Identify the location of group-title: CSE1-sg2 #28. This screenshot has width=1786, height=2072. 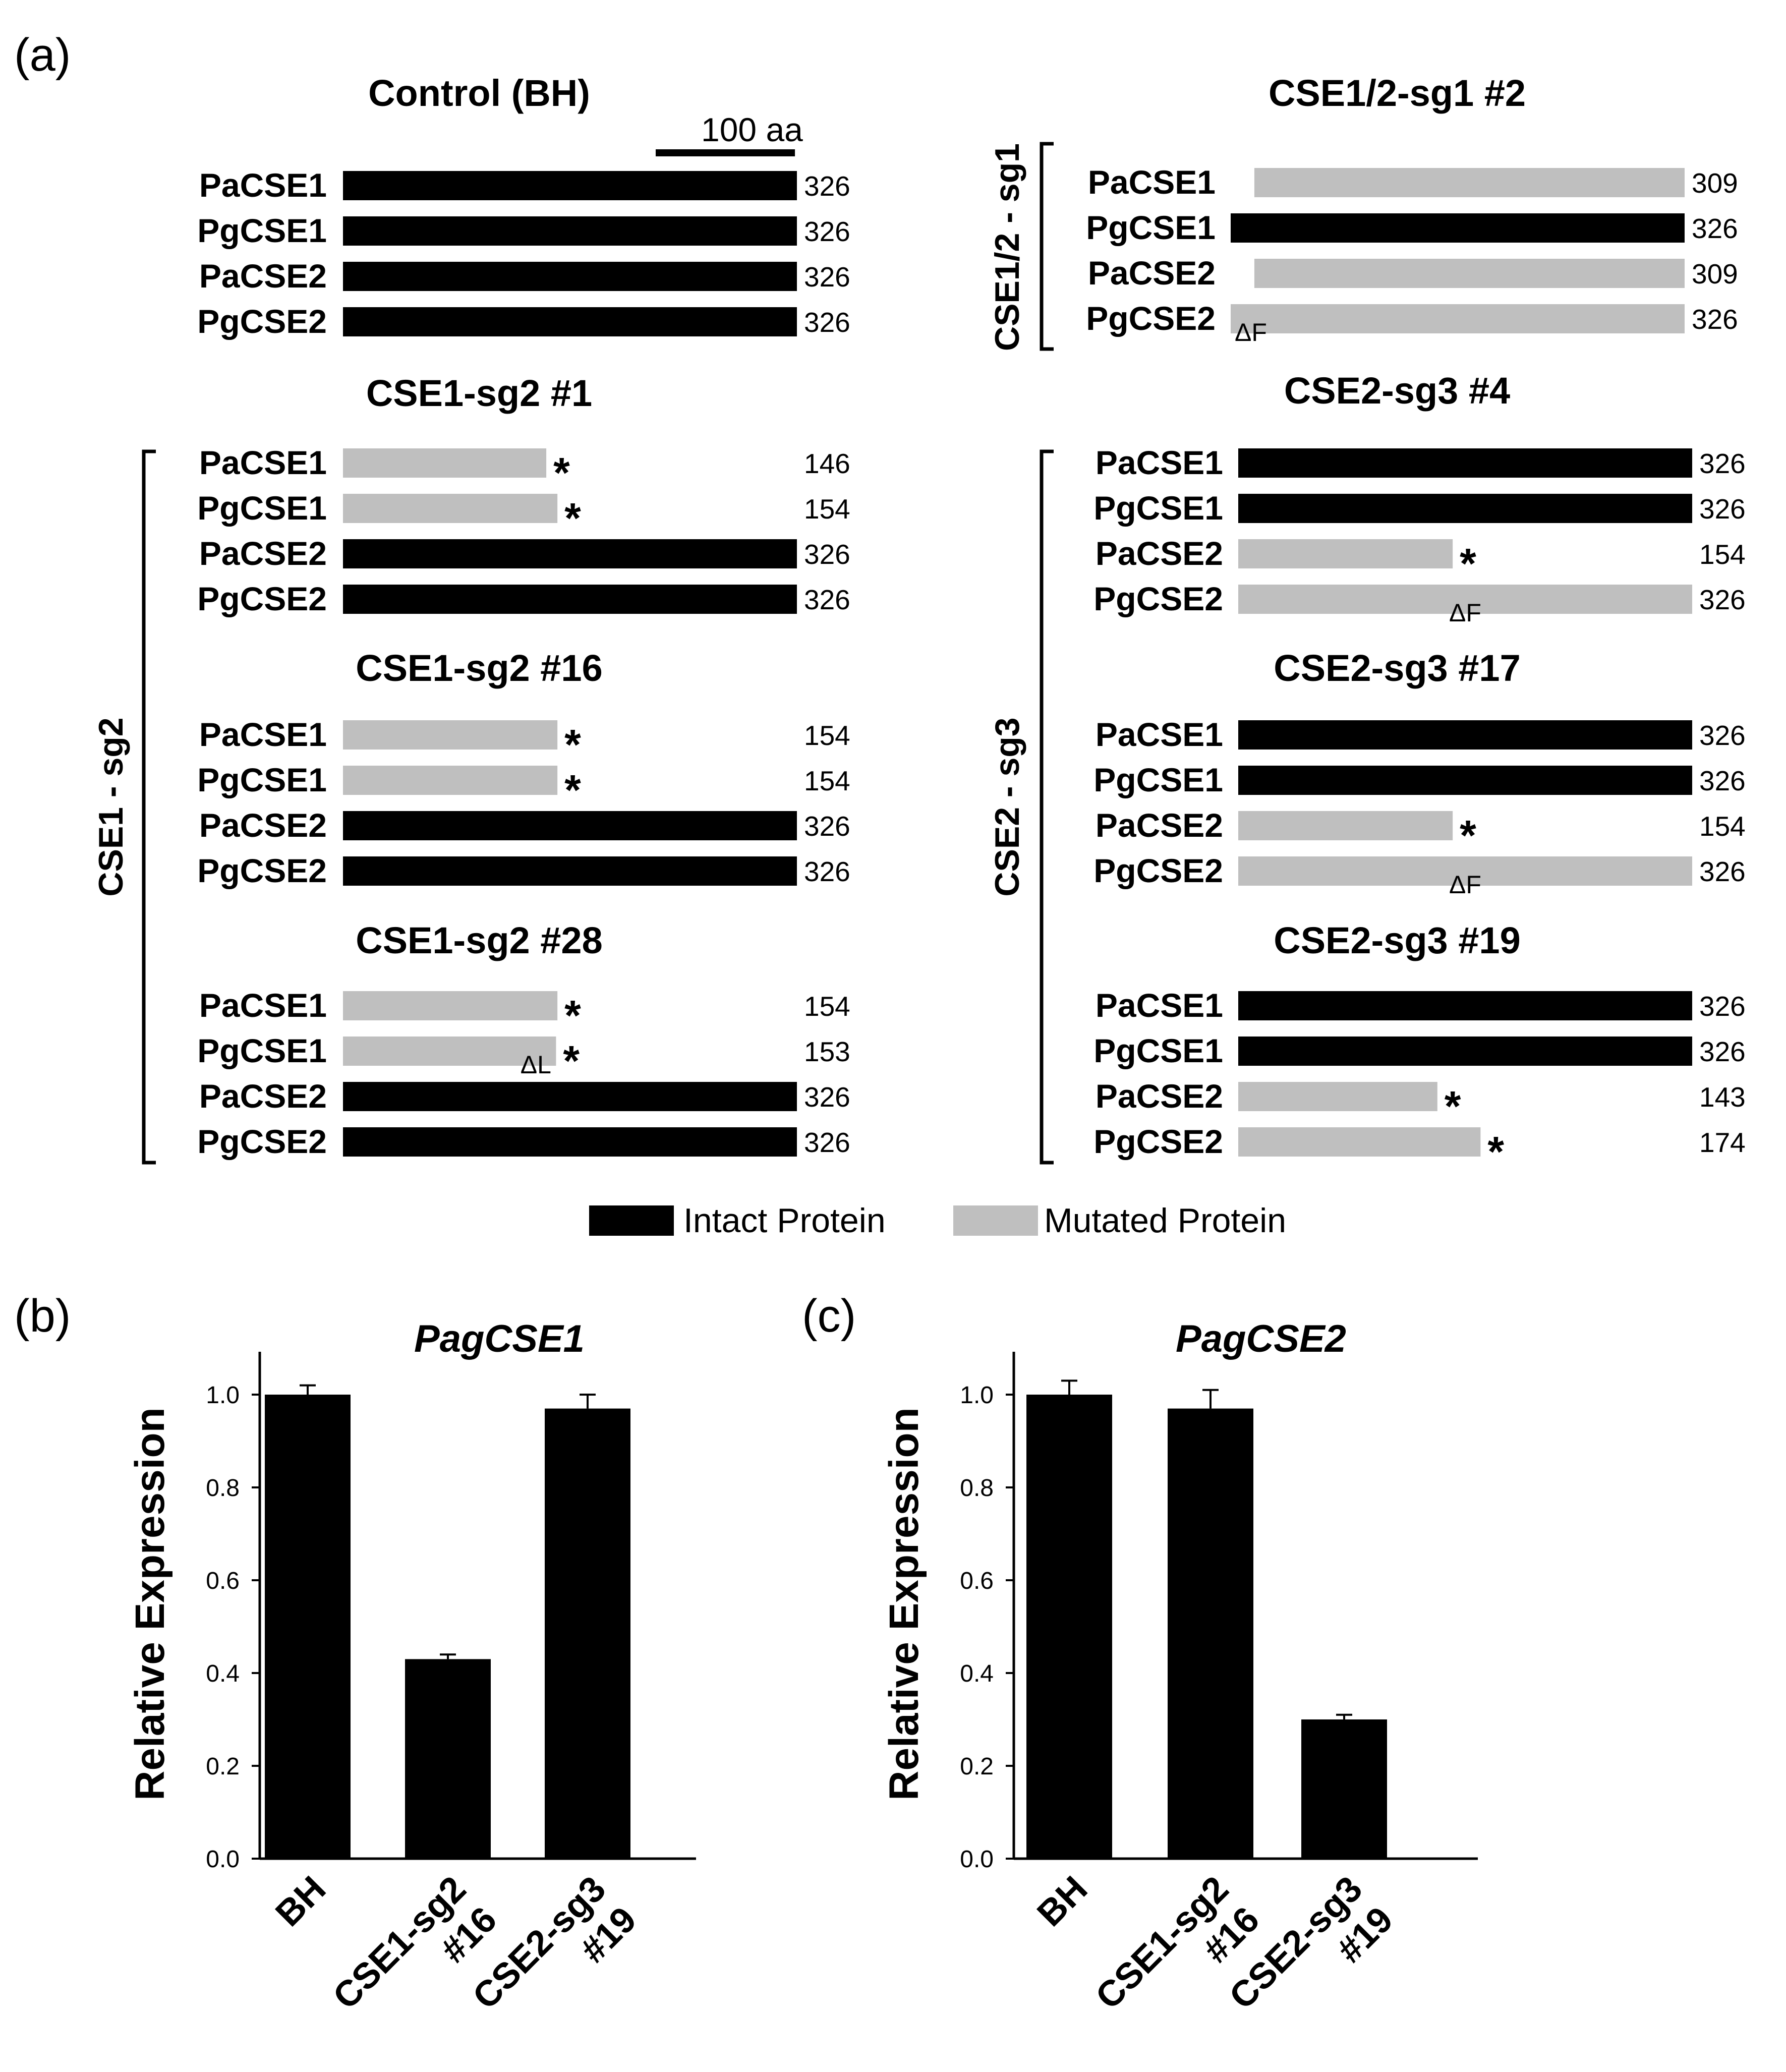
(480, 940).